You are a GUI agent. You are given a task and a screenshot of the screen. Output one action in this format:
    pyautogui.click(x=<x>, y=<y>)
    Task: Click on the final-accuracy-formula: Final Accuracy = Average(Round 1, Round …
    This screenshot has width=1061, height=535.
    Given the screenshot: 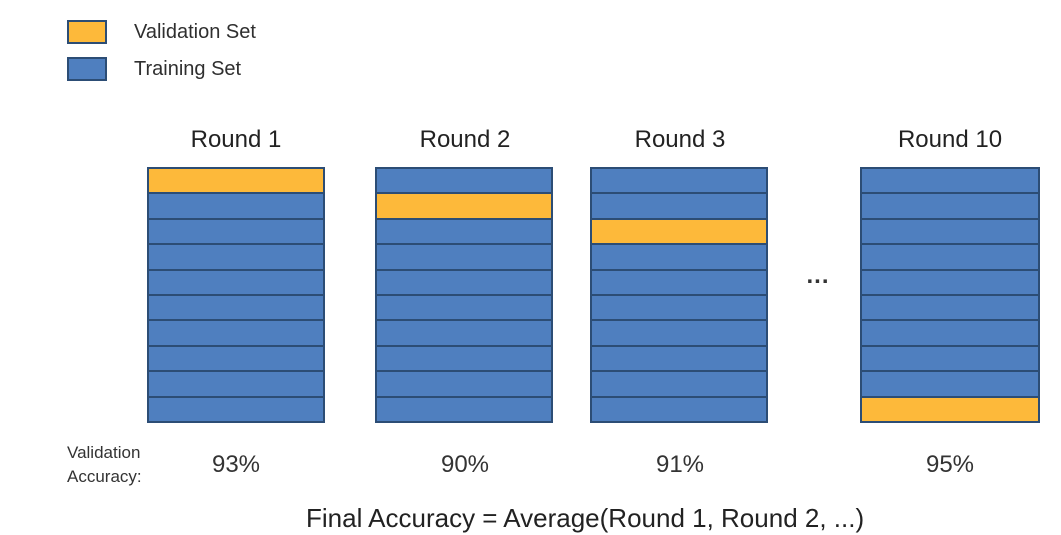 What is the action you would take?
    pyautogui.click(x=585, y=518)
    